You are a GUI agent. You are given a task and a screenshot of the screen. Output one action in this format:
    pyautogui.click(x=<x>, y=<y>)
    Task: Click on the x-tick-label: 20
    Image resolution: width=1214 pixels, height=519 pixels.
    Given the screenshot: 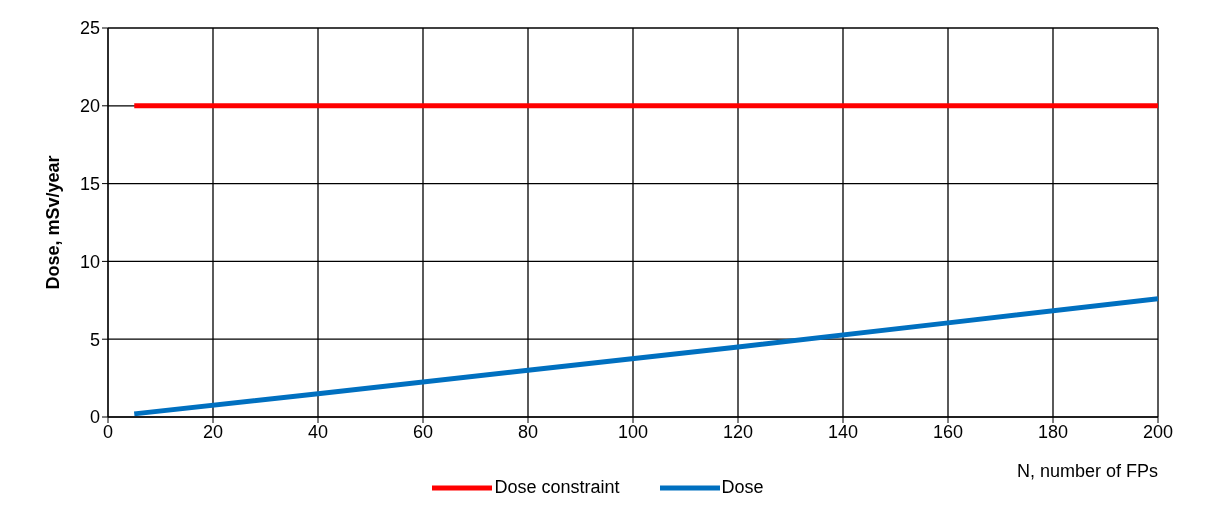 What is the action you would take?
    pyautogui.click(x=213, y=431)
    